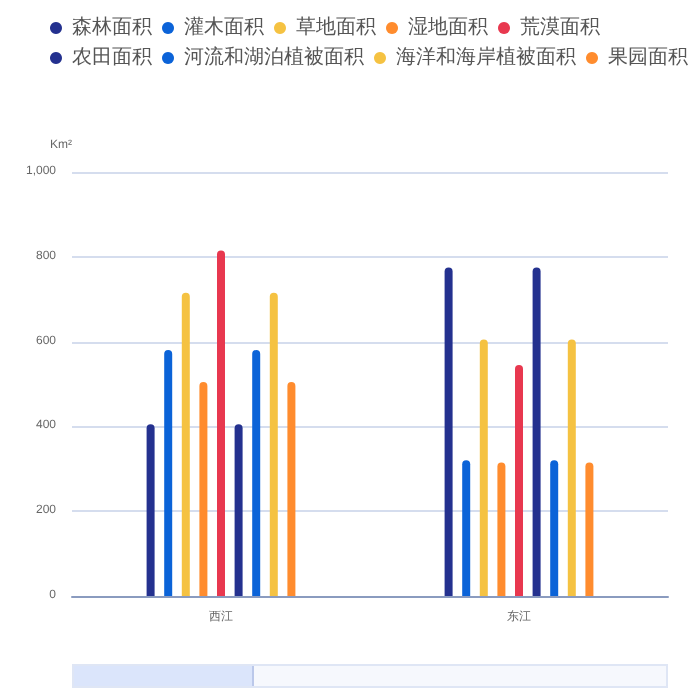 The height and width of the screenshot is (700, 700). Describe the element at coordinates (274, 57) in the screenshot. I see `legend-label: 河流和湖泊植被面积` at that location.